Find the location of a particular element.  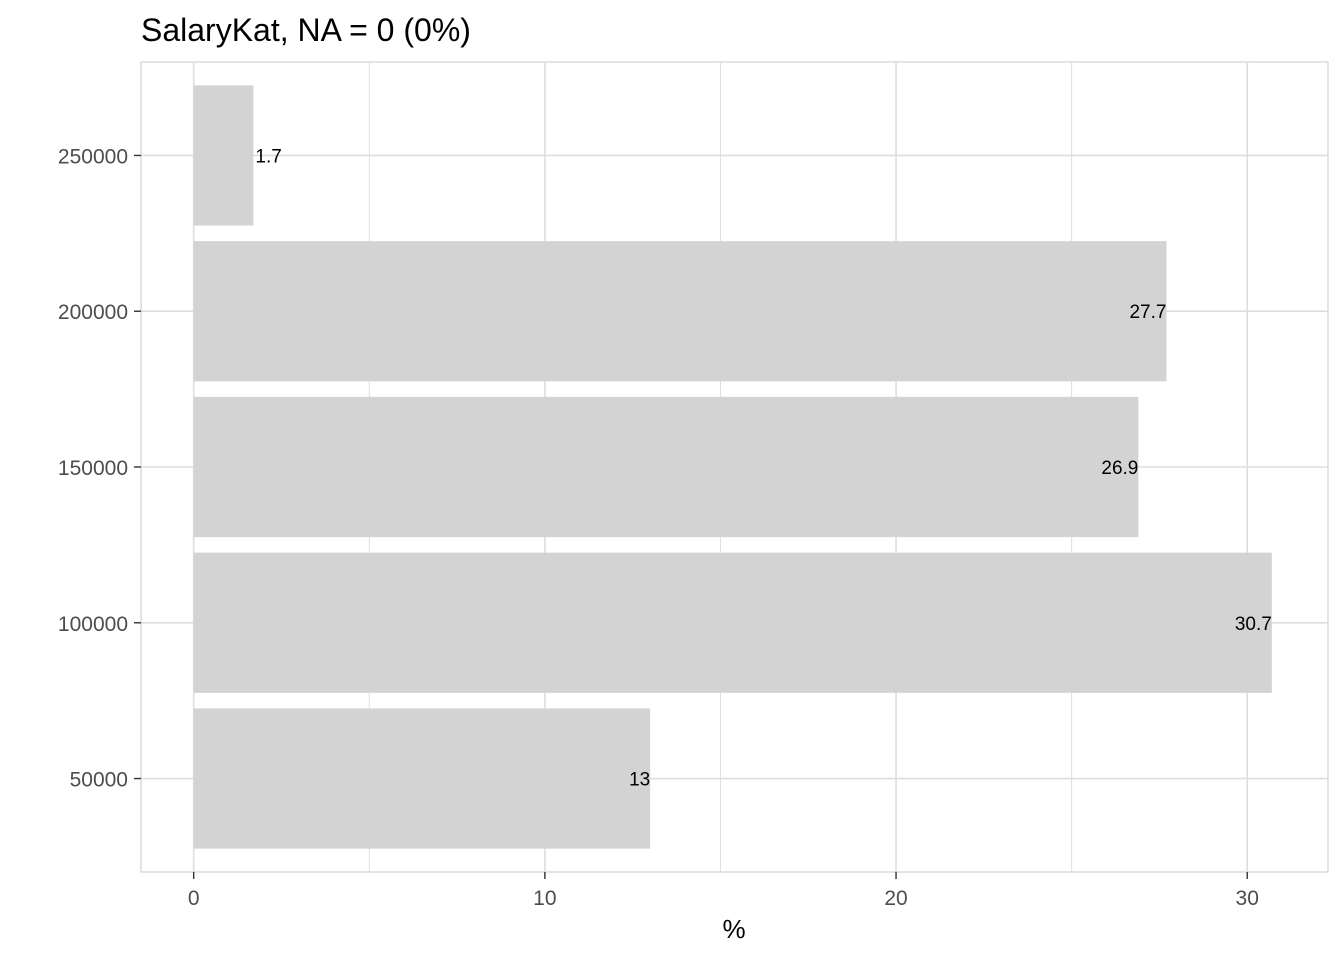

x-tick-label: 30 is located at coordinates (1247, 898).